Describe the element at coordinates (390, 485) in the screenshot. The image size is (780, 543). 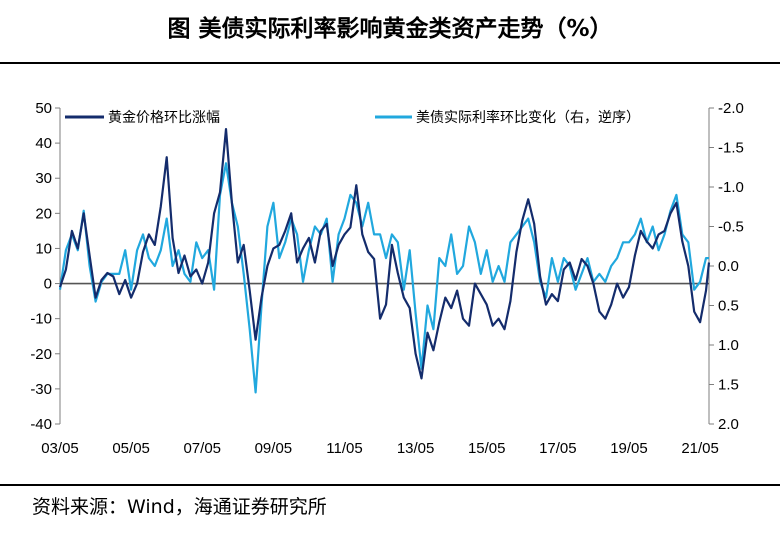
I see `source-divider` at that location.